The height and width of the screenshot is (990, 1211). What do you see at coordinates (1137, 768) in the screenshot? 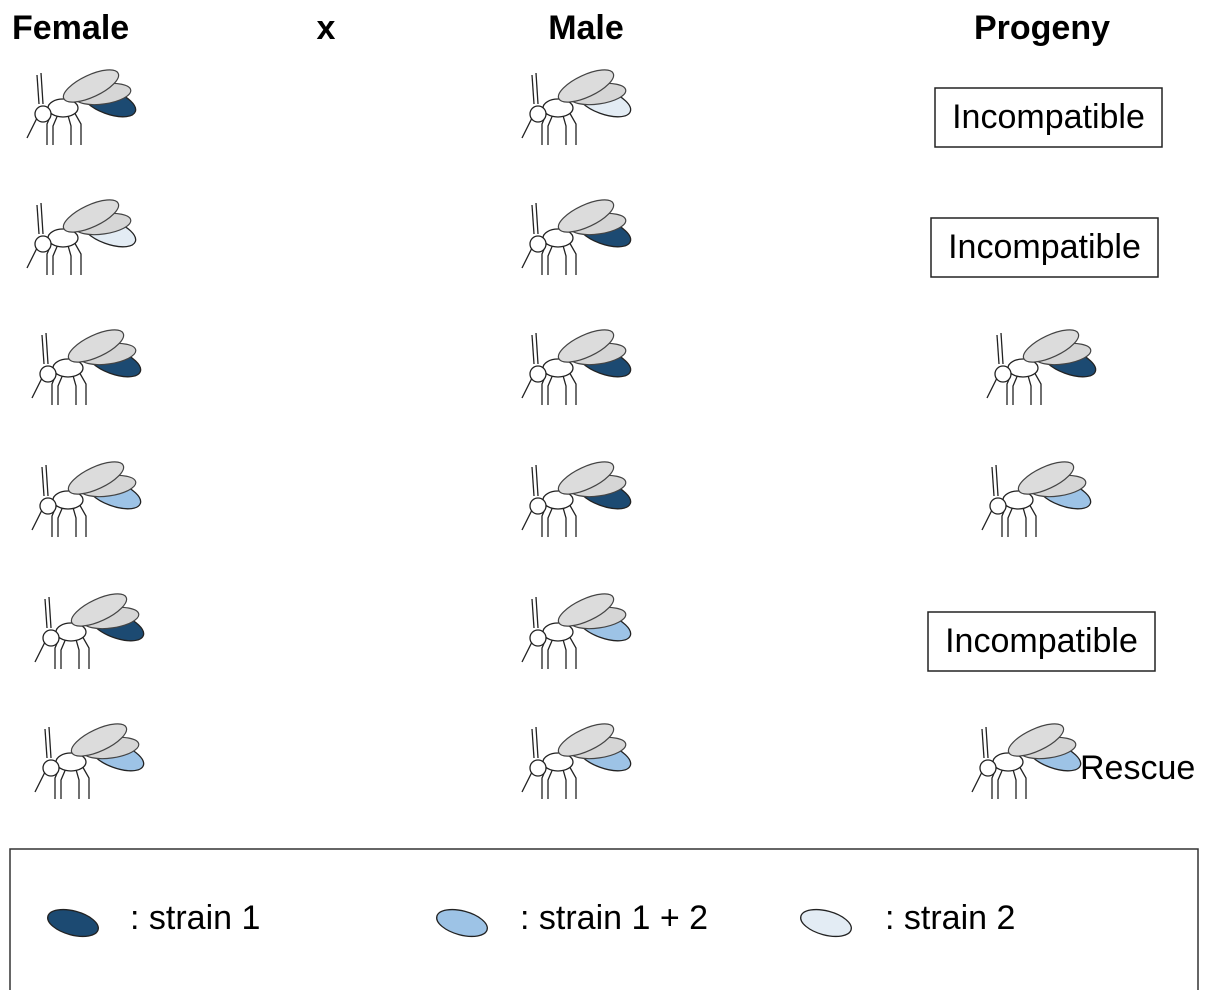
I see `progeny-label: Rescue` at bounding box center [1137, 768].